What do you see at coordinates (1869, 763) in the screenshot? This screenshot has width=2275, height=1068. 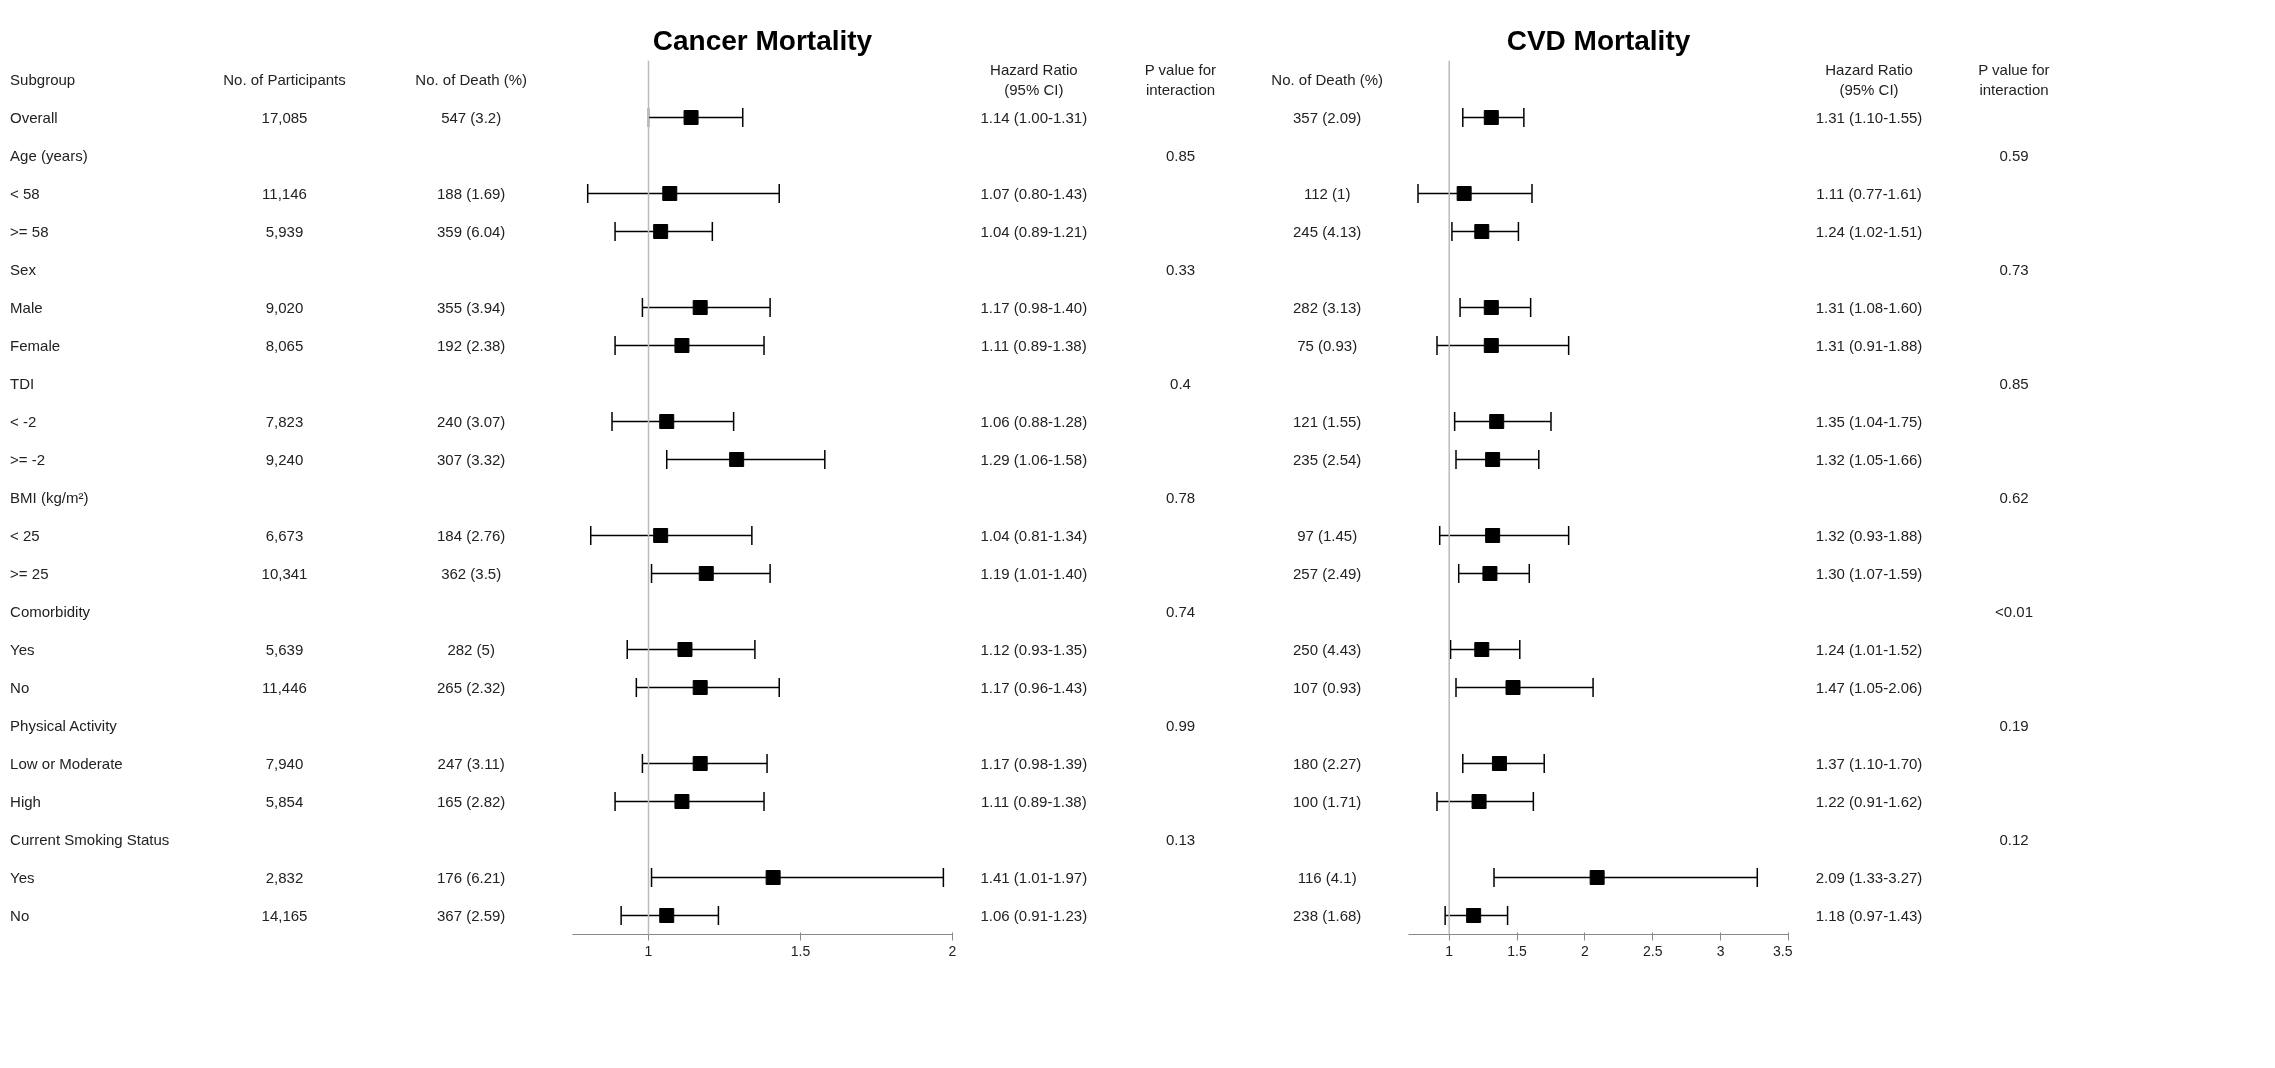 I see `text: 1.37 (1.10-1.70)` at bounding box center [1869, 763].